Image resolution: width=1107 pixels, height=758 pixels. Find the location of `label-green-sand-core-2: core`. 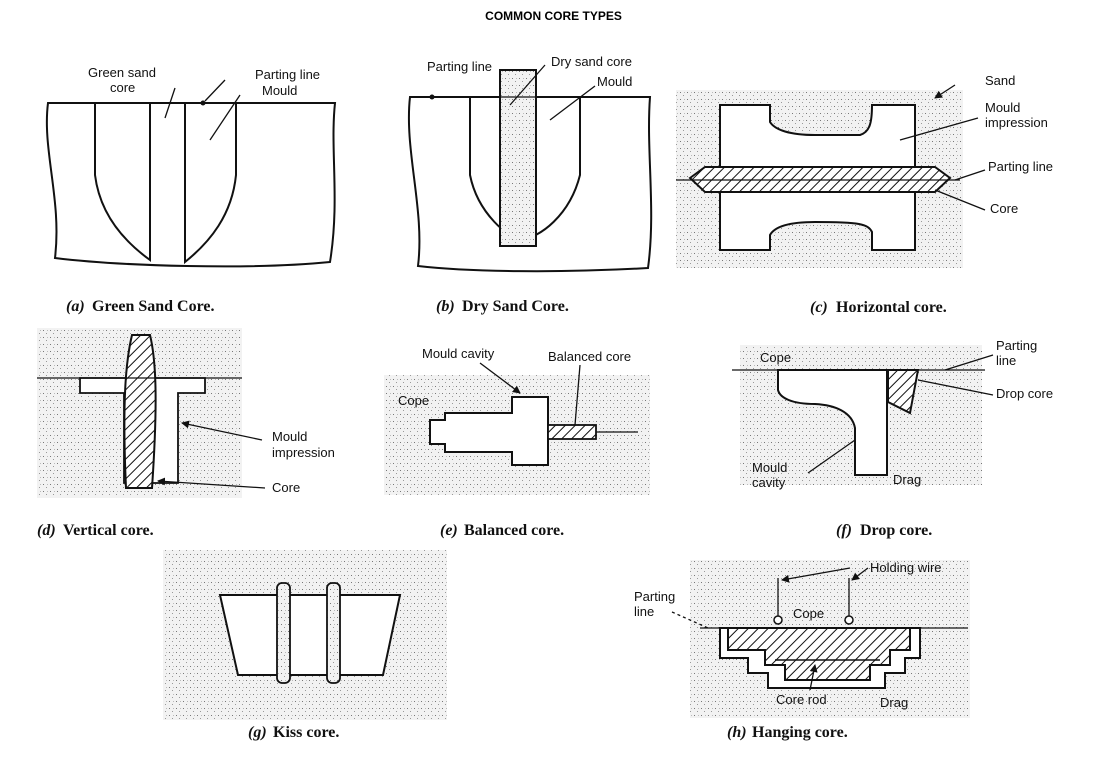

label-green-sand-core-2: core is located at coordinates (122, 87).